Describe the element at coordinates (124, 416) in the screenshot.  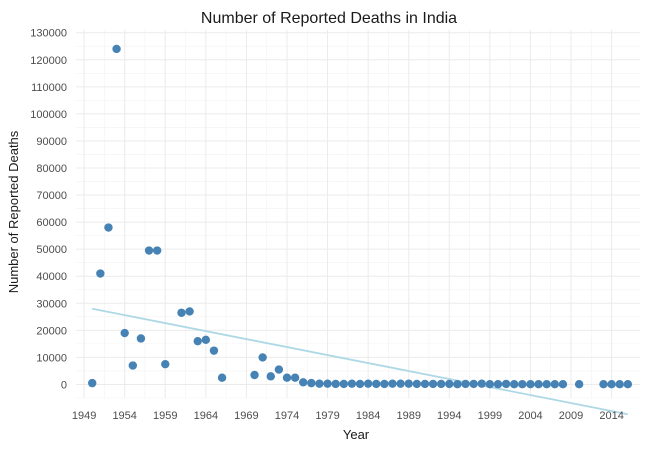
I see `x-tick-label: 1954` at that location.